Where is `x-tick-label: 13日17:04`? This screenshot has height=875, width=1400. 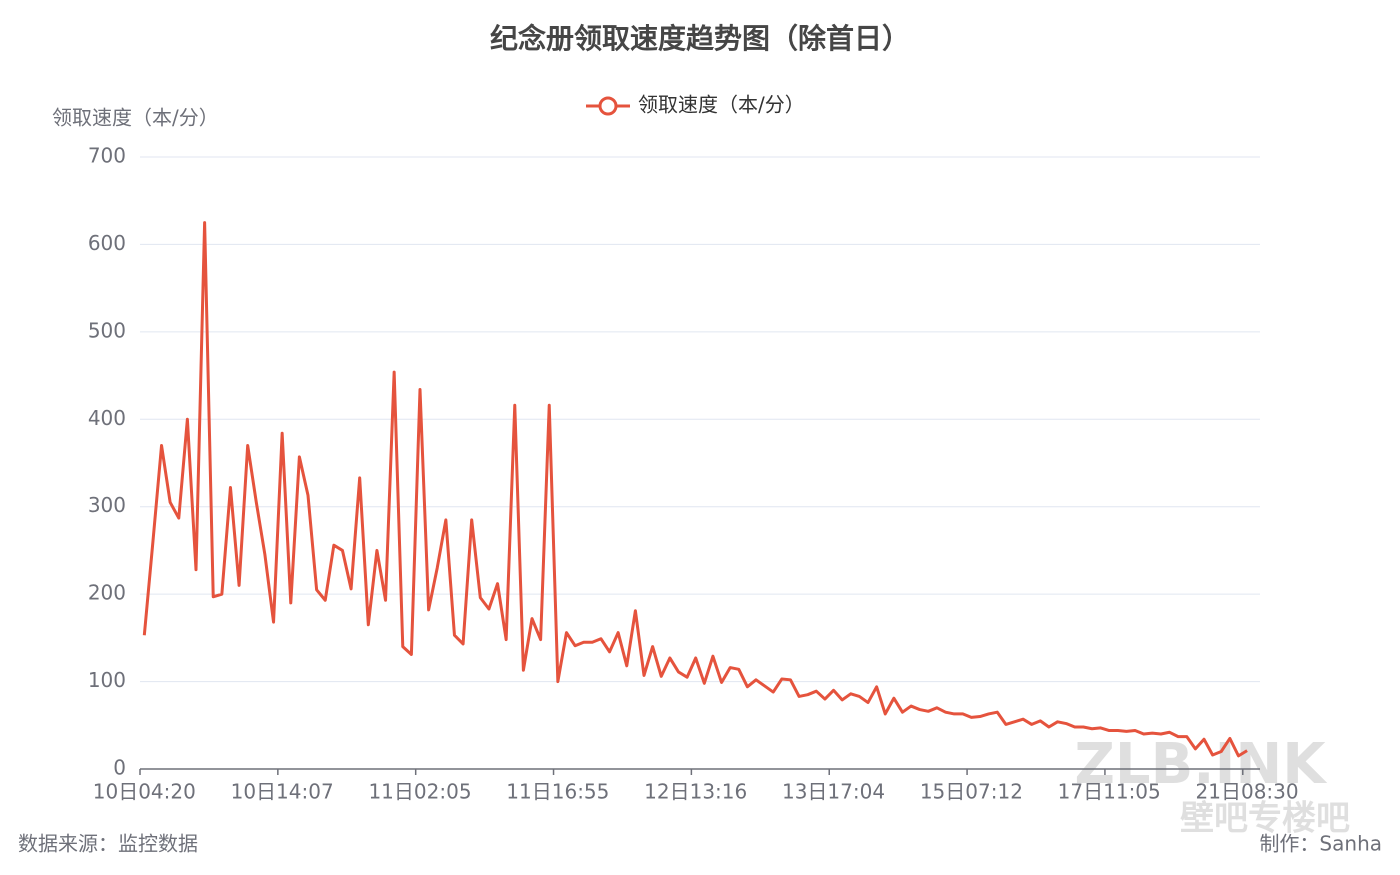 x-tick-label: 13日17:04 is located at coordinates (833, 792).